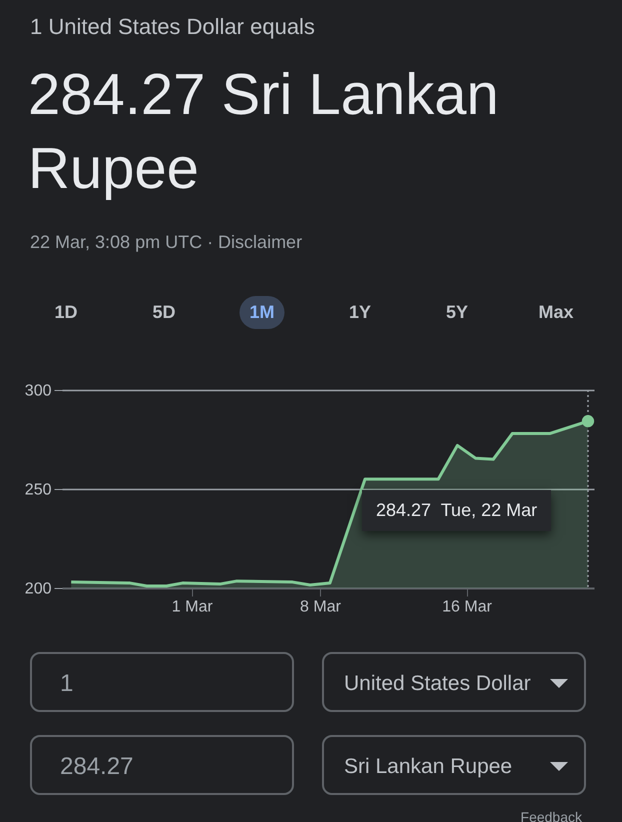 The height and width of the screenshot is (822, 622). I want to click on text: 5D, so click(164, 312).